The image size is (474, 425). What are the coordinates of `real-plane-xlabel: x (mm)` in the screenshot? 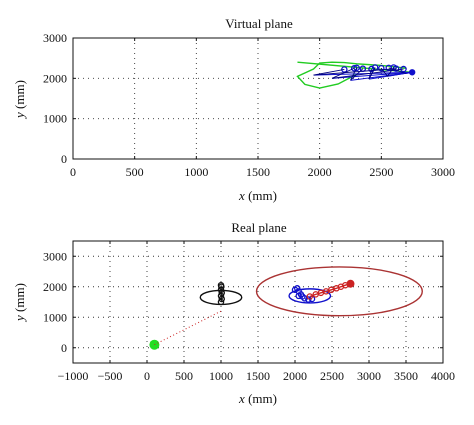 It's located at (257, 398).